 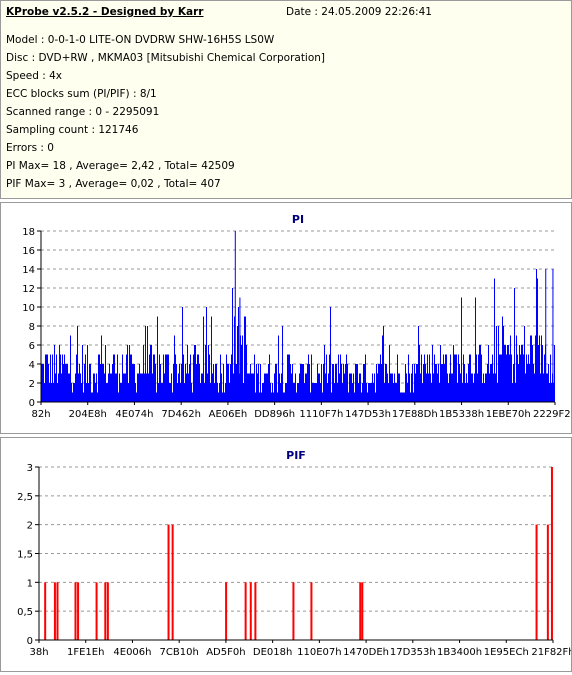 I want to click on x-tick-label: 7D462h, so click(x=181, y=414).